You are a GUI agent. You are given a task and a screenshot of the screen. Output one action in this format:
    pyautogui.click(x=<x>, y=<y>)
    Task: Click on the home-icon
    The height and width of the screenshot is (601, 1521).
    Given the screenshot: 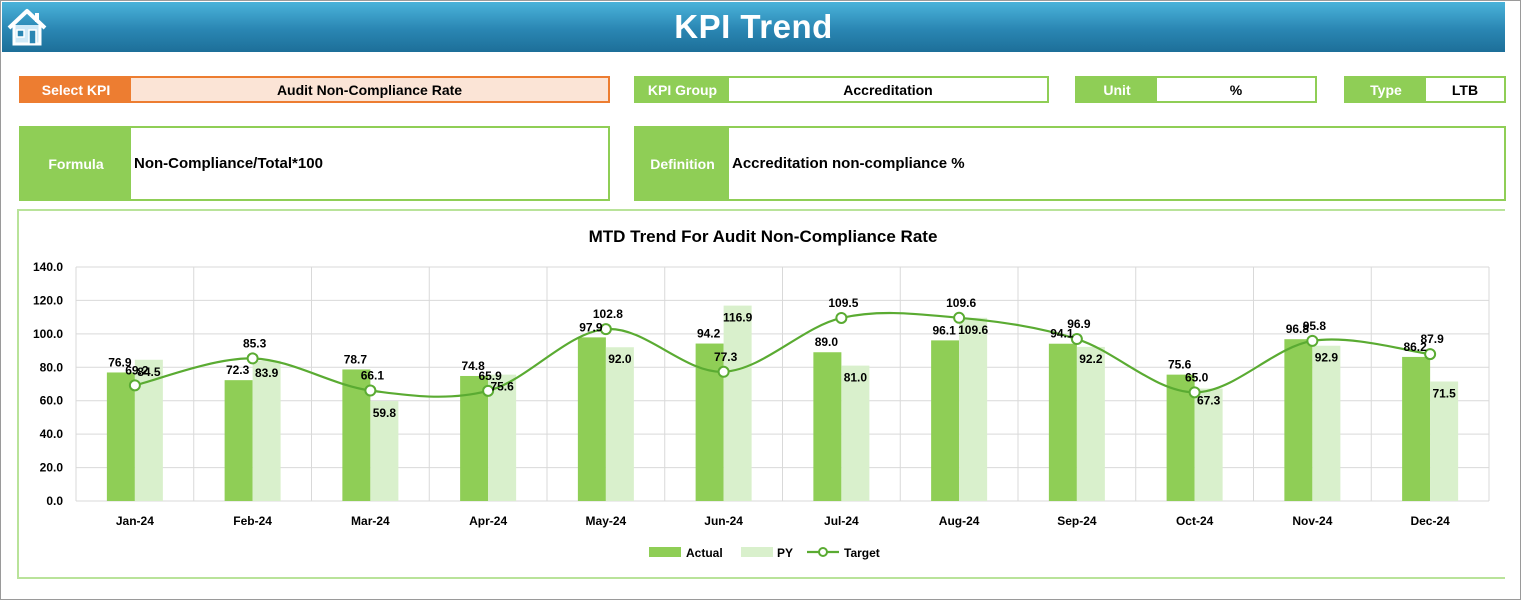 What is the action you would take?
    pyautogui.click(x=27, y=27)
    